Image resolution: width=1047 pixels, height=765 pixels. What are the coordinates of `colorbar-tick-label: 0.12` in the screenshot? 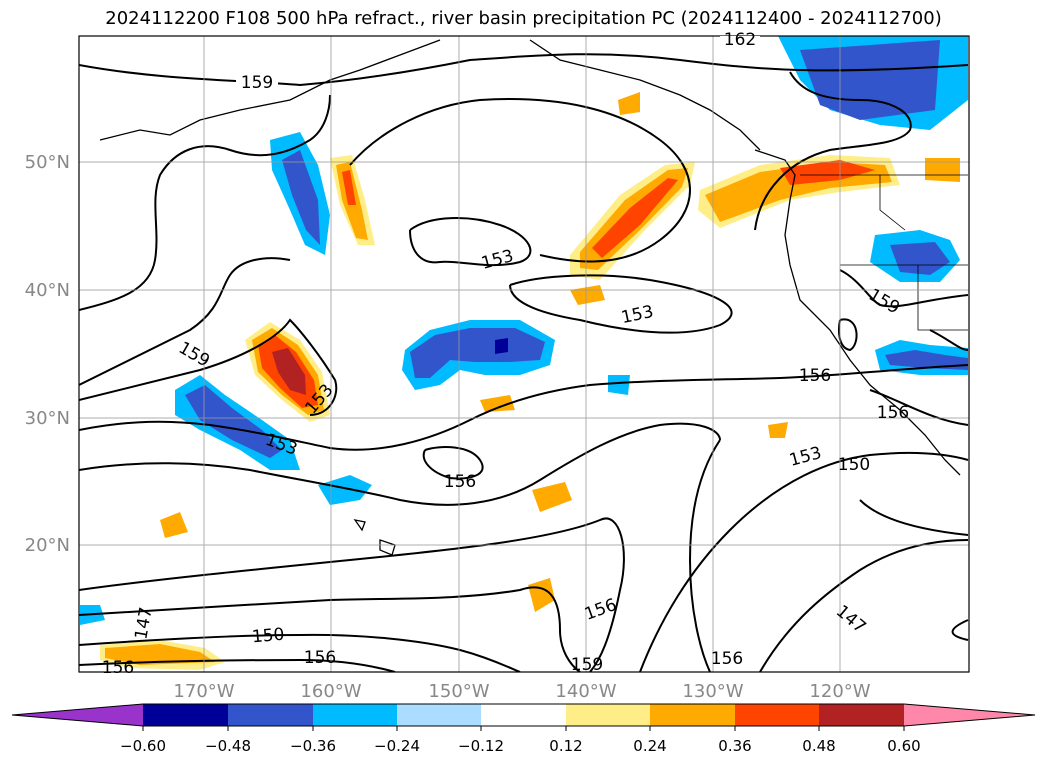 It's located at (565, 746).